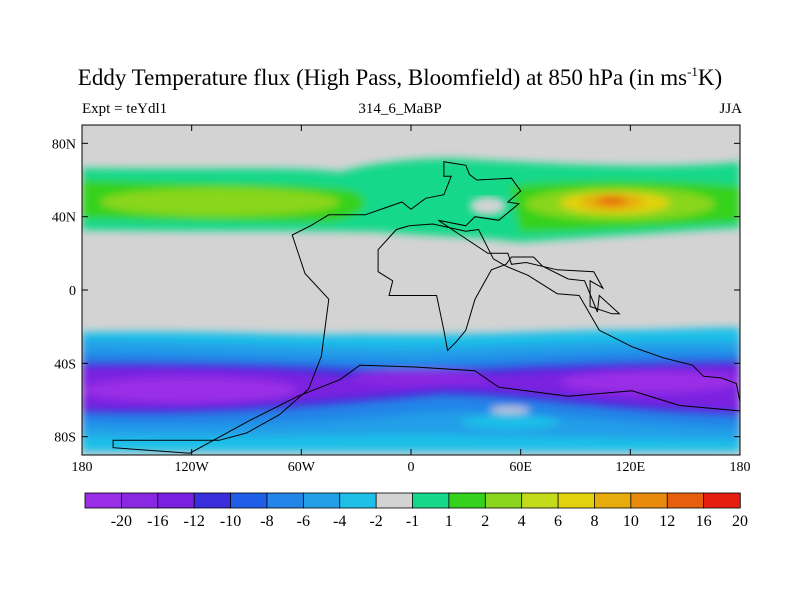 The width and height of the screenshot is (800, 600). Describe the element at coordinates (375, 521) in the screenshot. I see `colorbar-label: -2` at that location.